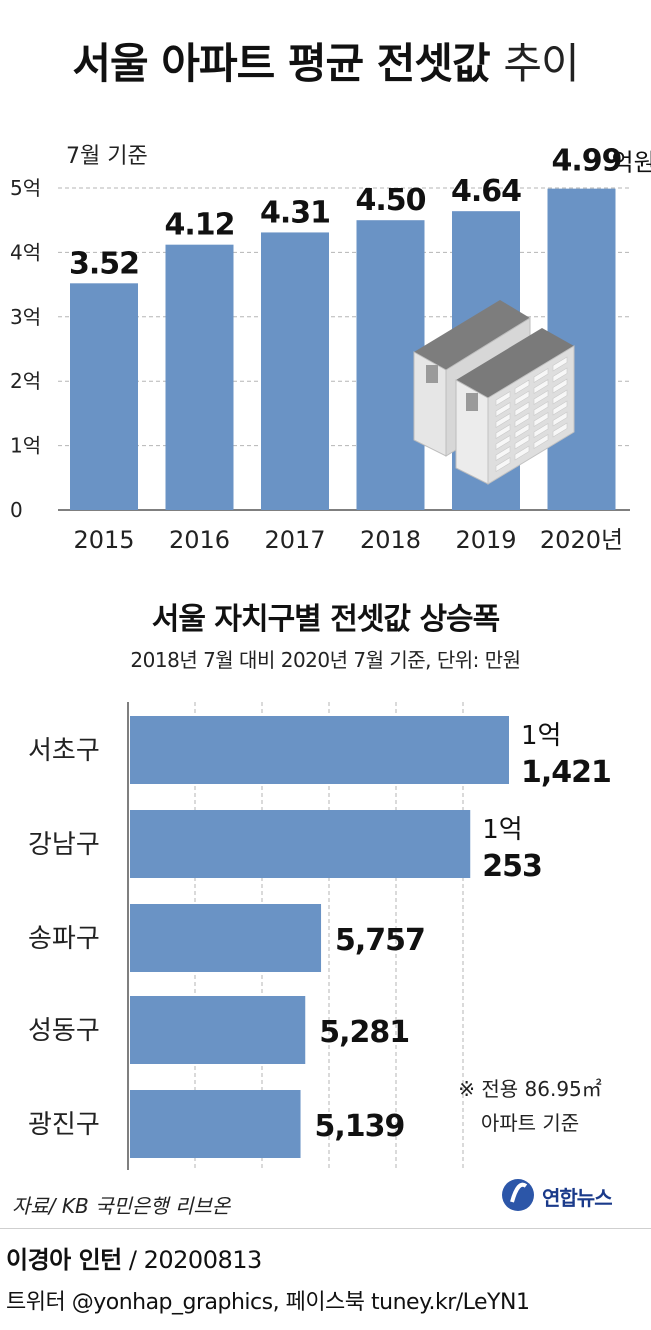 This screenshot has height=1330, width=651. What do you see at coordinates (64, 1125) in the screenshot?
I see `y-tick-label: 광진구` at bounding box center [64, 1125].